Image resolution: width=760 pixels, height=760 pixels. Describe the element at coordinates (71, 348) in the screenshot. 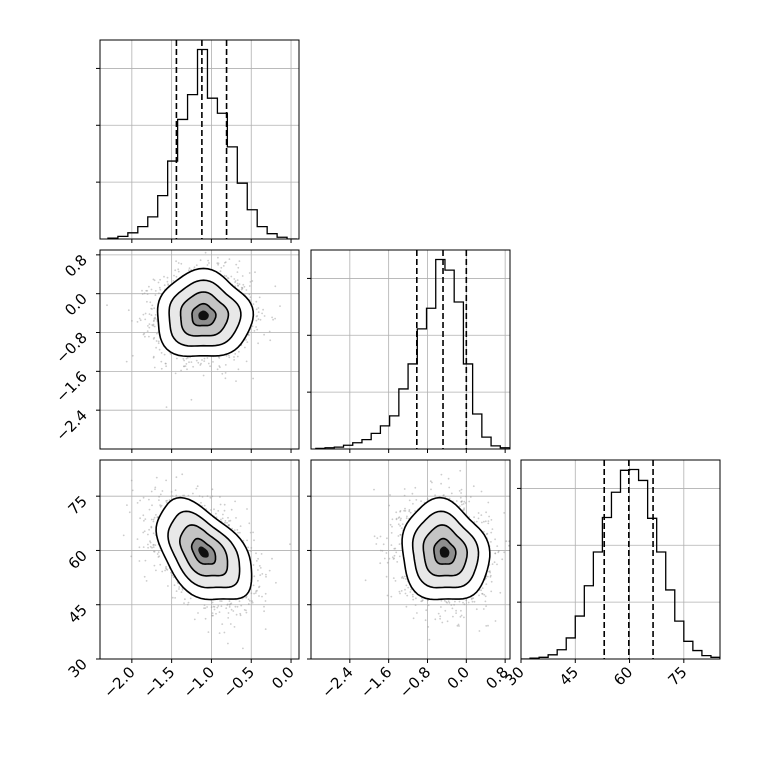

I see `y-tick-label: −0.8` at that location.